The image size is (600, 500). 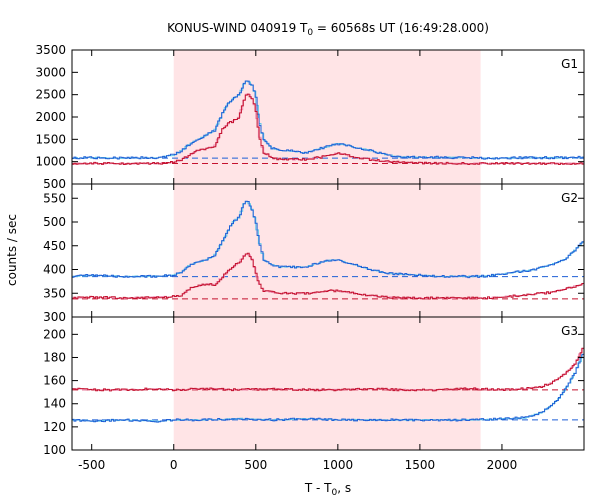 What do you see at coordinates (54, 427) in the screenshot?
I see `y-tick-label: 120` at bounding box center [54, 427].